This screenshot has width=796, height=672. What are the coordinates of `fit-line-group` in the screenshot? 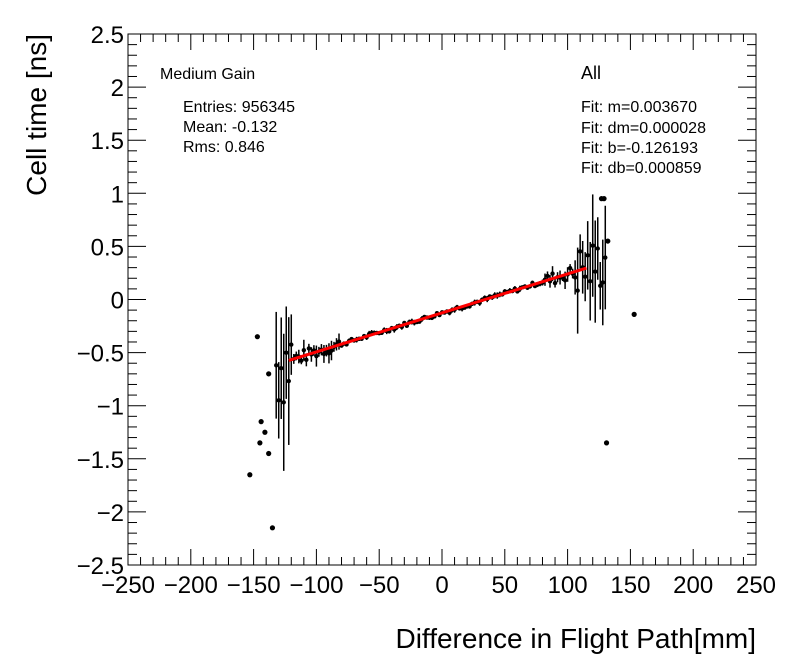 It's located at (437, 314).